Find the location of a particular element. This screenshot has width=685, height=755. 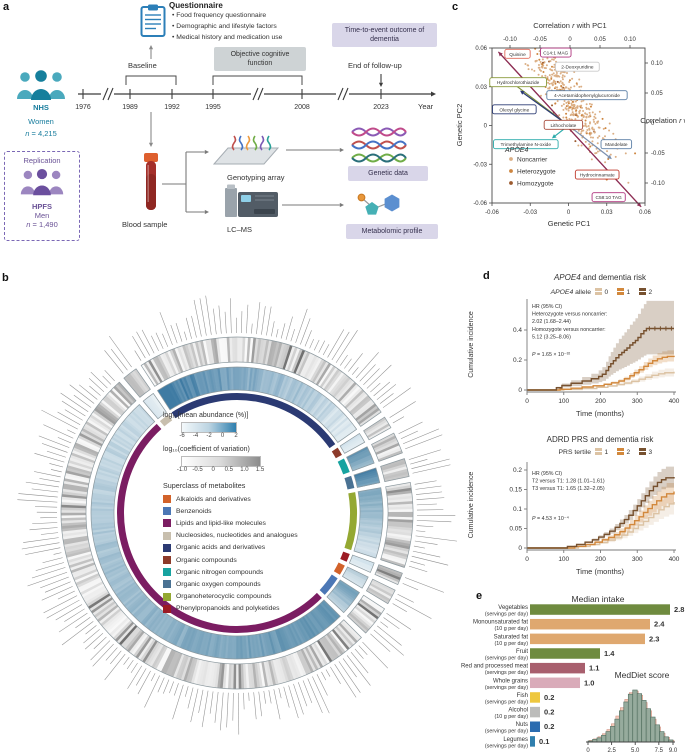

annotation-line: 5.12 (3.25–8.06) is located at coordinates (551, 337).